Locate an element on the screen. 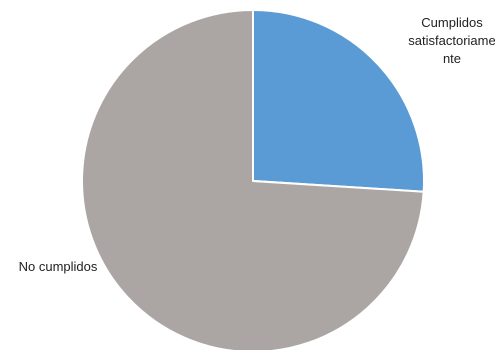 The height and width of the screenshot is (350, 495). pie-label-line: nte is located at coordinates (452, 58).